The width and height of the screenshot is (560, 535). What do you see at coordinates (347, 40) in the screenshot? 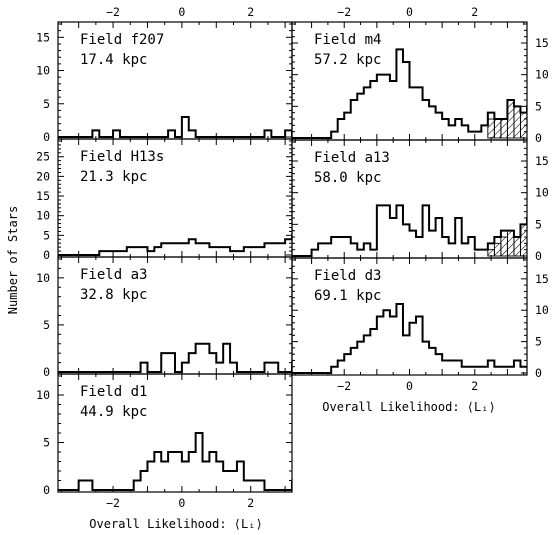
I see `field-name-label: Field m4` at bounding box center [347, 40].